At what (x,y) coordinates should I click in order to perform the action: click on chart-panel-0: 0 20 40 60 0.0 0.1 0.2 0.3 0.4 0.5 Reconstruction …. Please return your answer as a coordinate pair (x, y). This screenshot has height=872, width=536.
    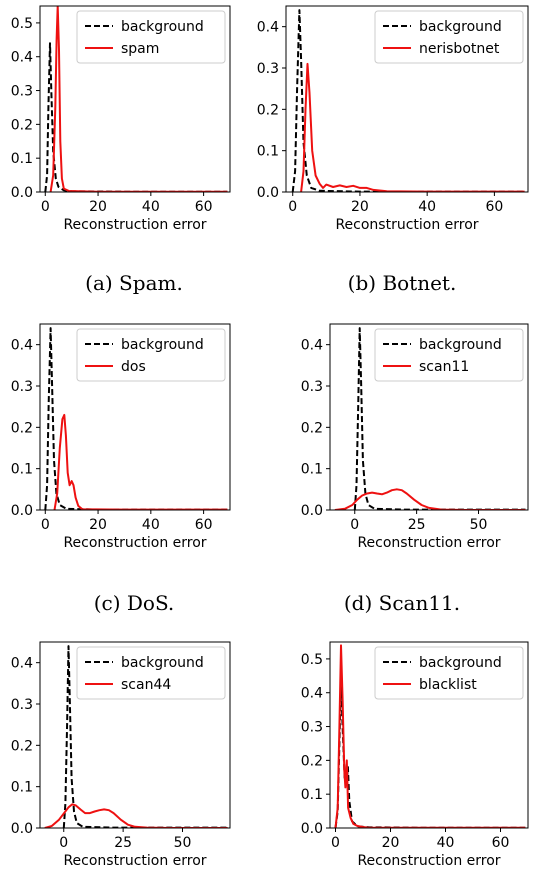
    Looking at the image, I should click on (121, 119).